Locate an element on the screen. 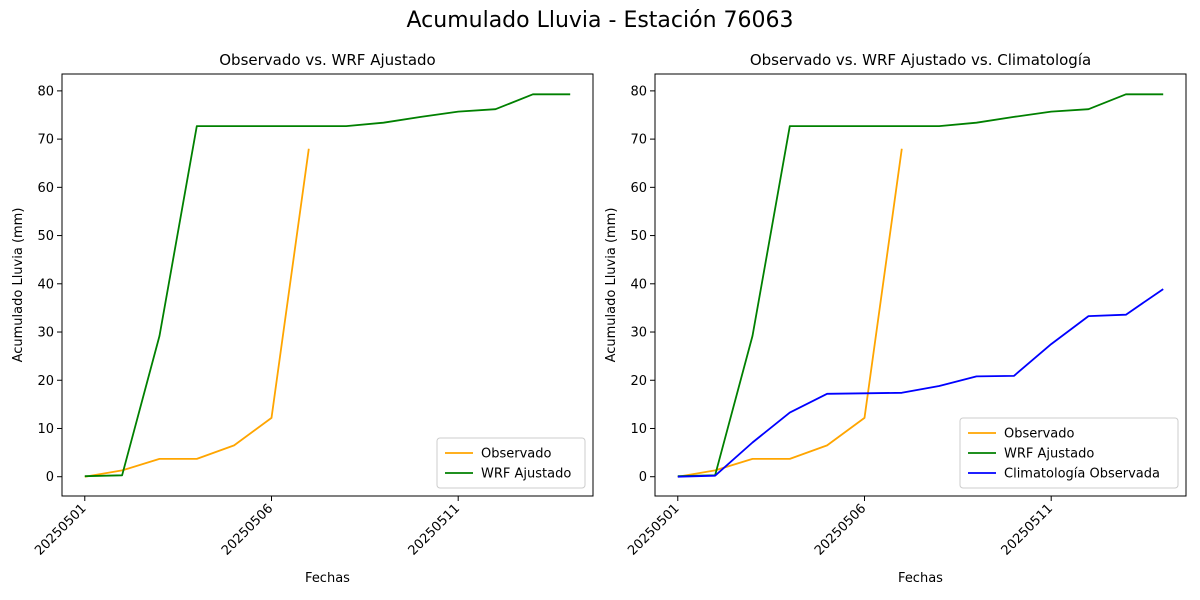 This screenshot has width=1200, height=600. legend: Observado WRF Ajustado is located at coordinates (511, 463).